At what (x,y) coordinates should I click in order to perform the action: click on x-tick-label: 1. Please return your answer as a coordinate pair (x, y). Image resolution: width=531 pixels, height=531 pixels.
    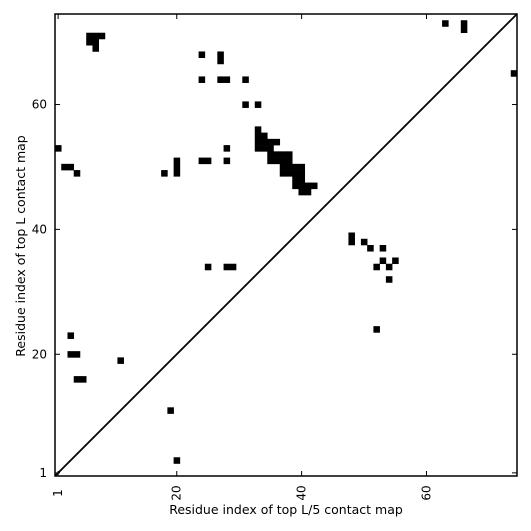
    Looking at the image, I should click on (58, 493).